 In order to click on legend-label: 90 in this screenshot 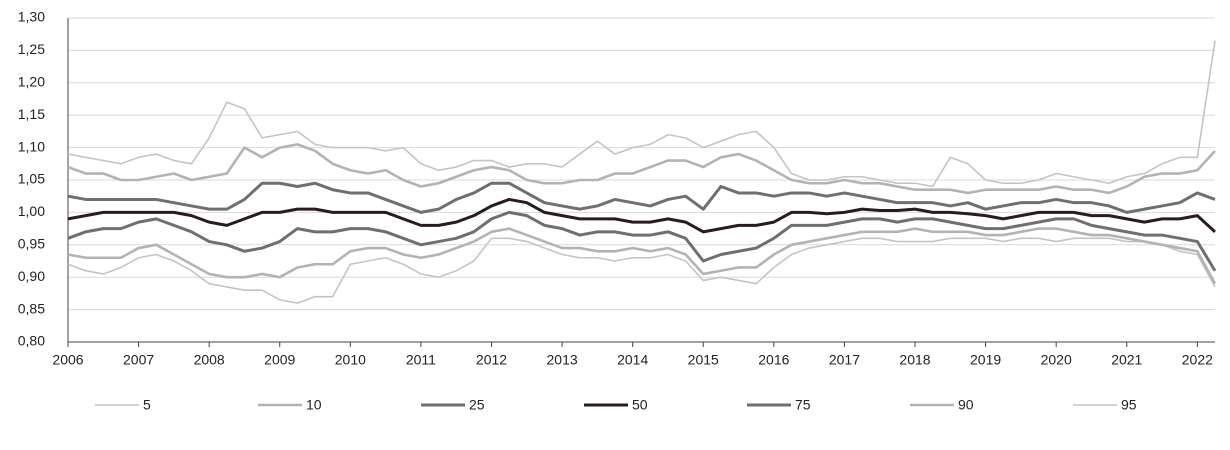, I will do `click(966, 405)`.